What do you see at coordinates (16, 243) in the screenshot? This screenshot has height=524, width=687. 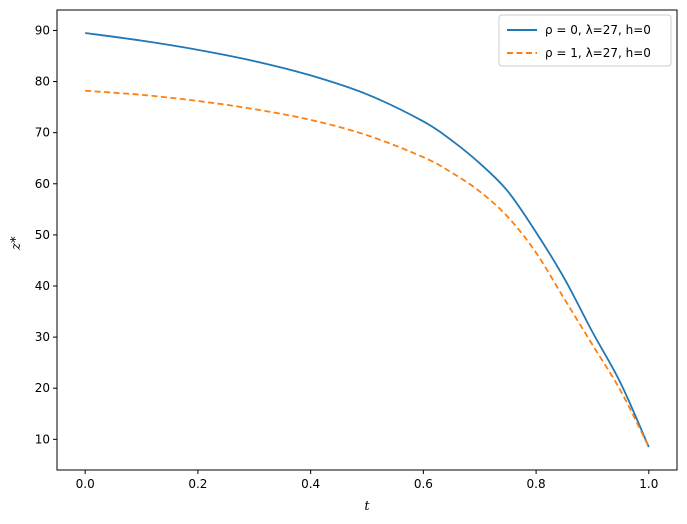 I see `y-axis-label: z*` at bounding box center [16, 243].